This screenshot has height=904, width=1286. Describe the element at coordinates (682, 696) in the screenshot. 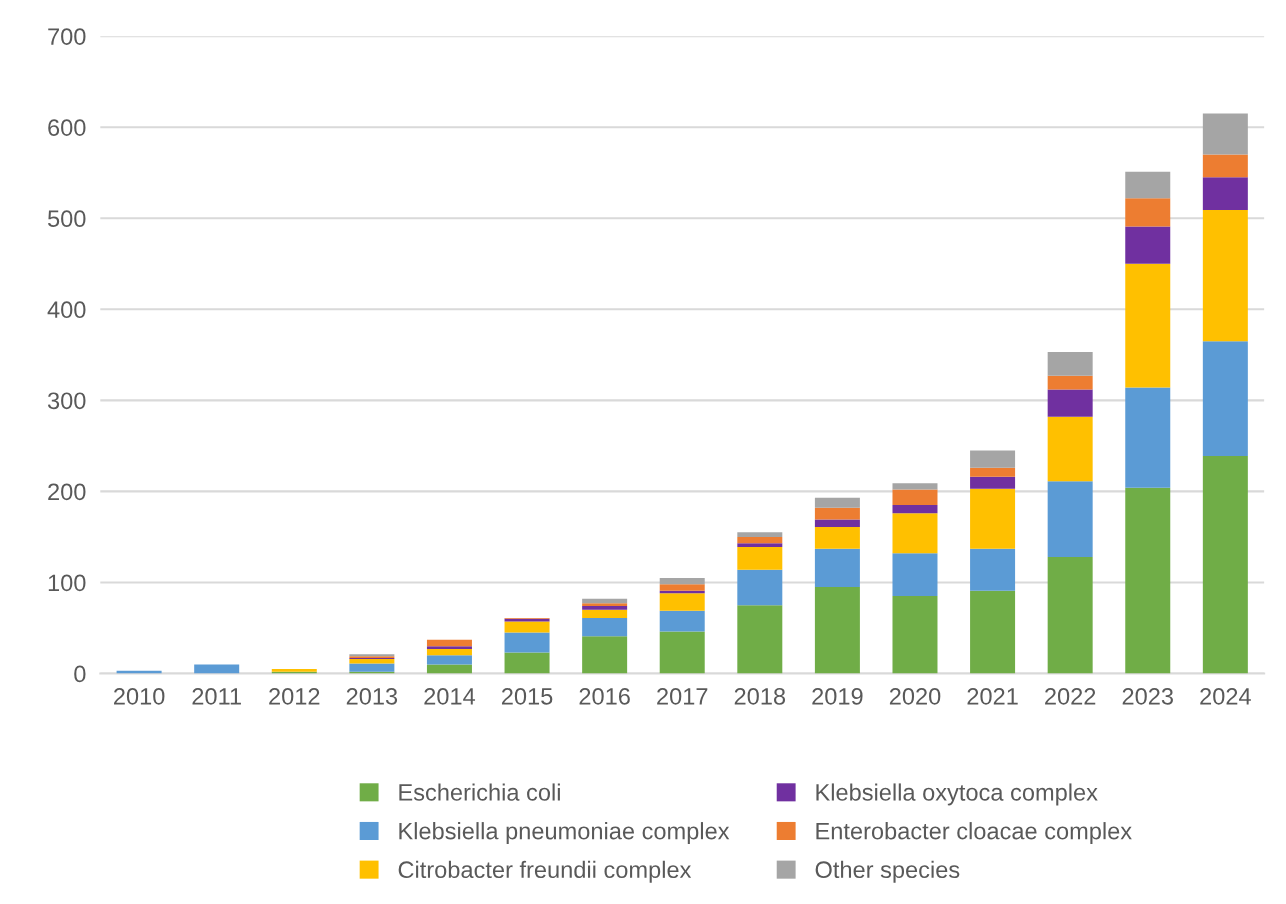

I see `x-tick-label: 2017` at that location.